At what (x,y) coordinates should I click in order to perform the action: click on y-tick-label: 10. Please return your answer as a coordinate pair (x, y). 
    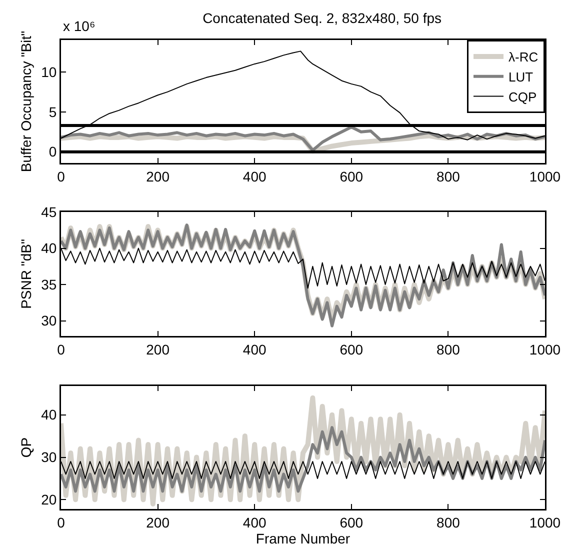
    Looking at the image, I should click on (49, 72).